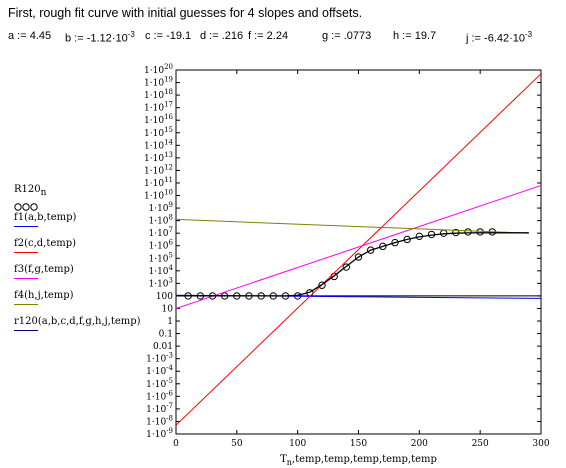  What do you see at coordinates (160, 257) in the screenshot?
I see `y-tick-label: 1·10⁵` at bounding box center [160, 257].